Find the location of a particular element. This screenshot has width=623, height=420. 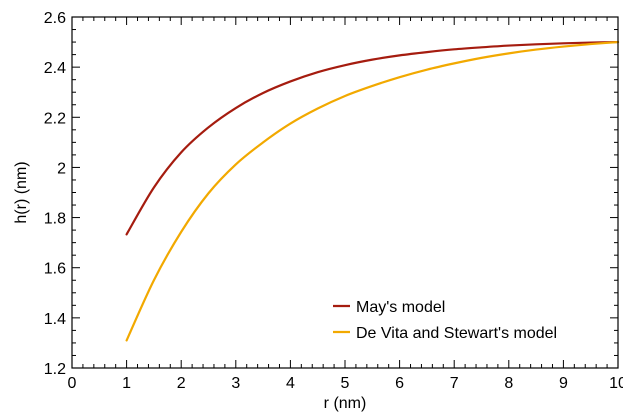

y-tick-label: 1.8 is located at coordinates (55, 219).